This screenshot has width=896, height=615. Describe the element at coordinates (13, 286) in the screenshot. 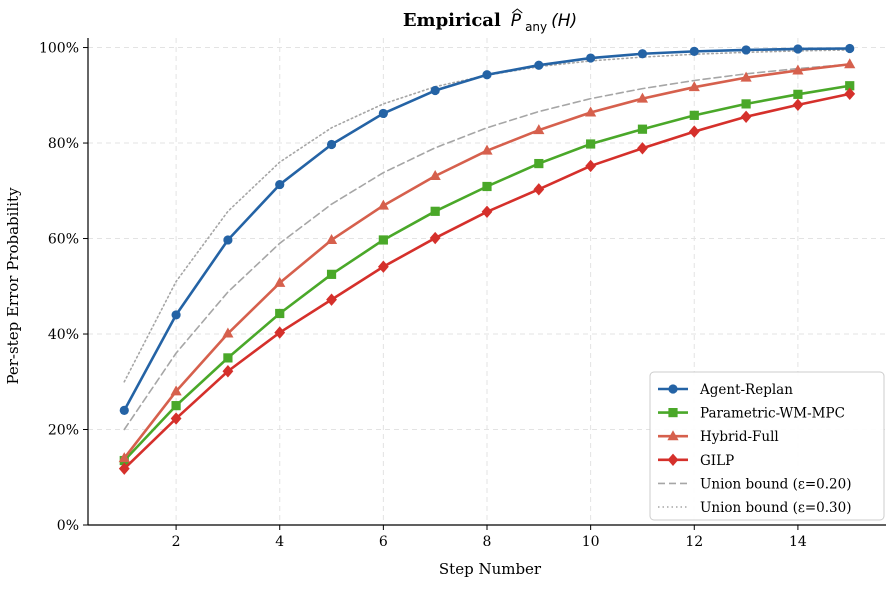

I see `y-axis-label: Per-step Error Probability` at that location.